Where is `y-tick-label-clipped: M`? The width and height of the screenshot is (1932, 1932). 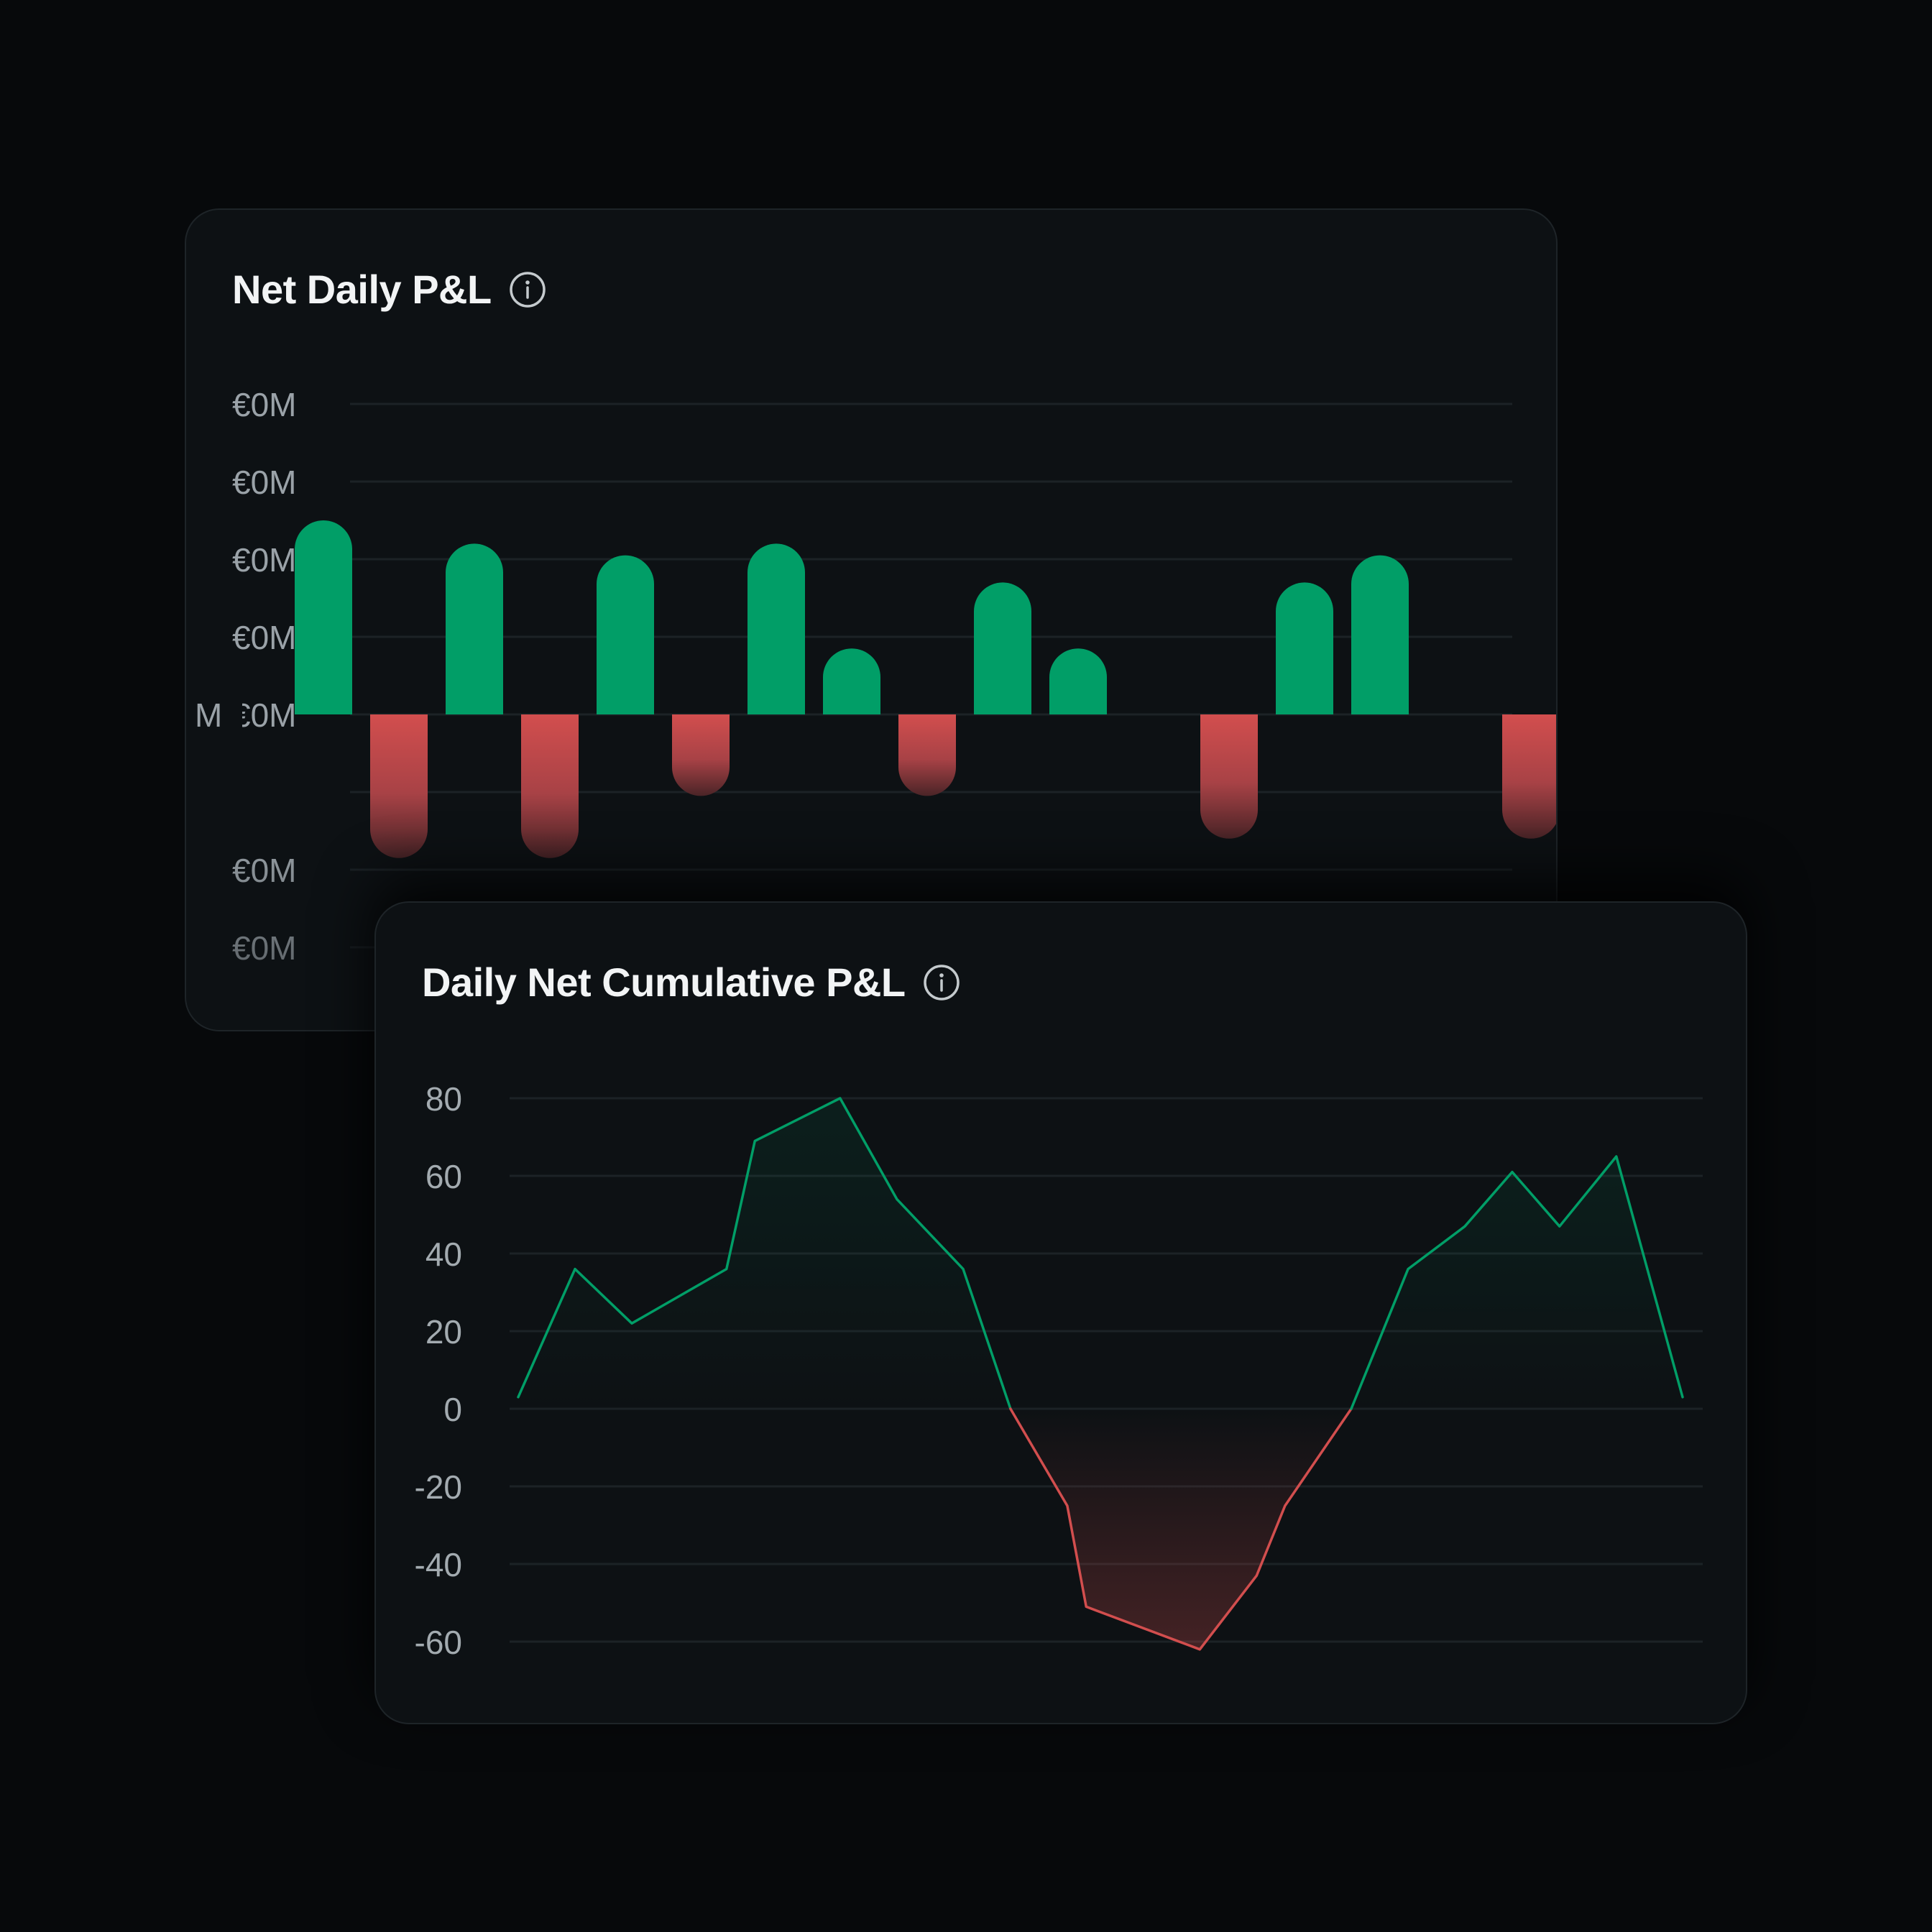
y-tick-label-clipped: M is located at coordinates (208, 715).